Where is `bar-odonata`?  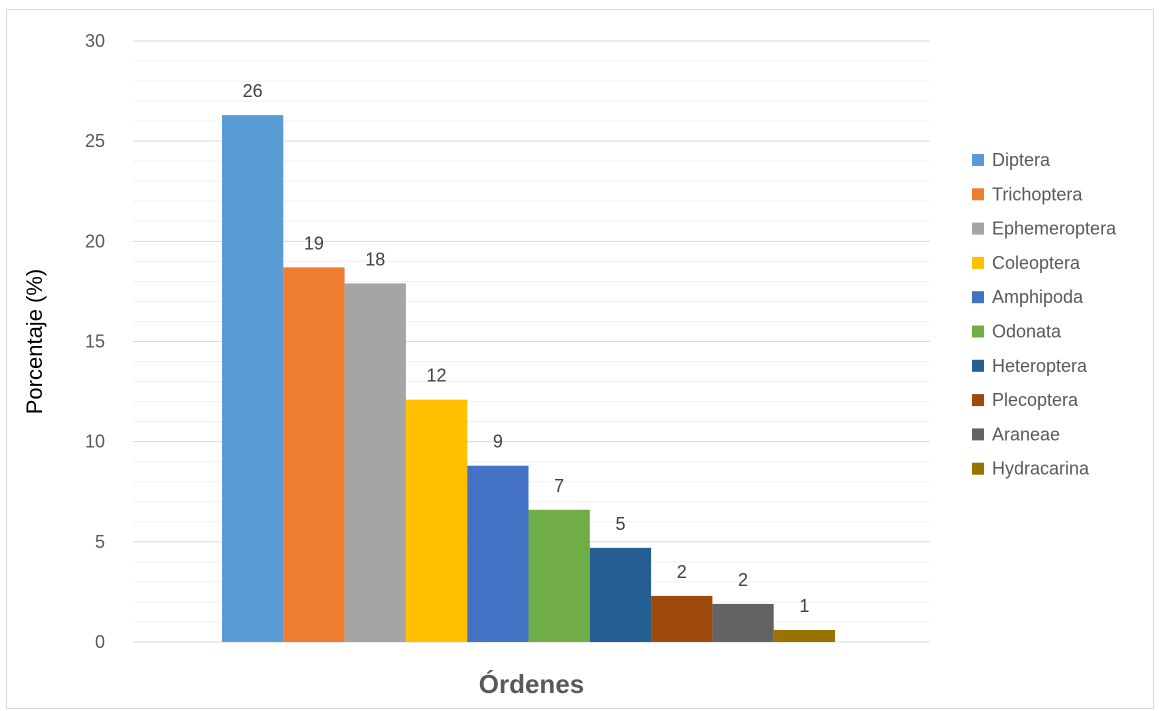 bar-odonata is located at coordinates (559, 575).